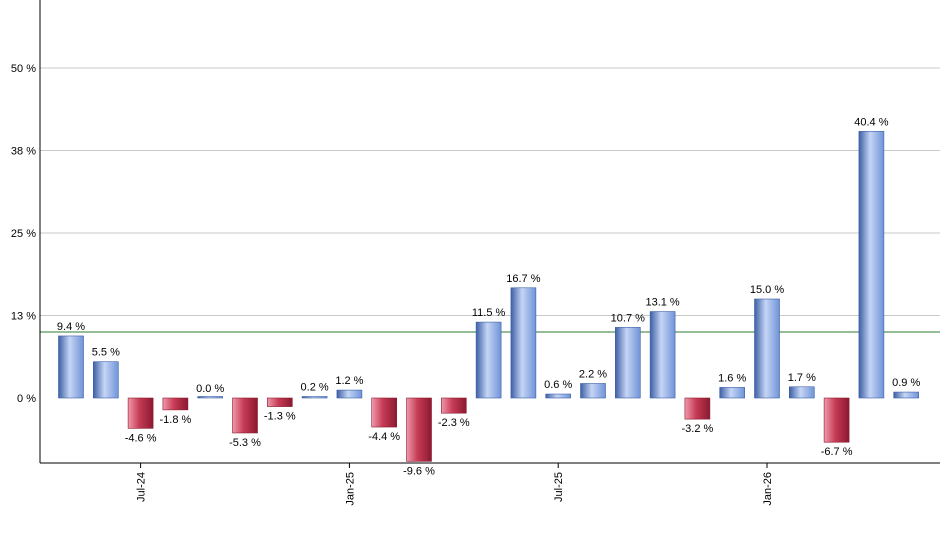  I want to click on x-tick-label: Jan-25, so click(350, 489).